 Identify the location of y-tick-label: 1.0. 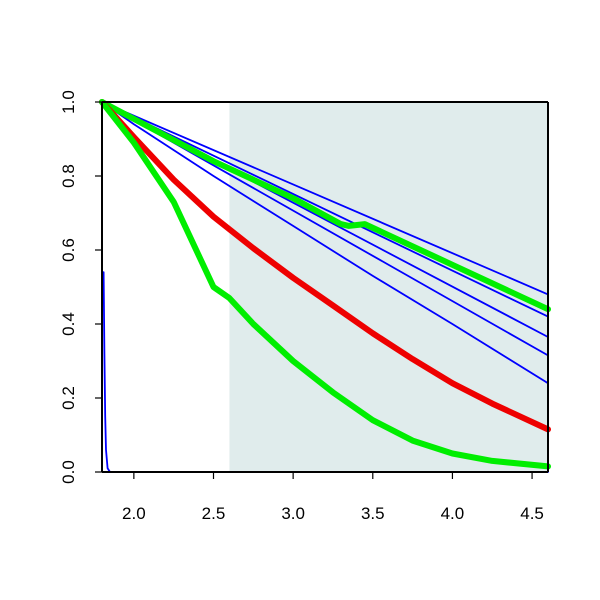
(68, 102).